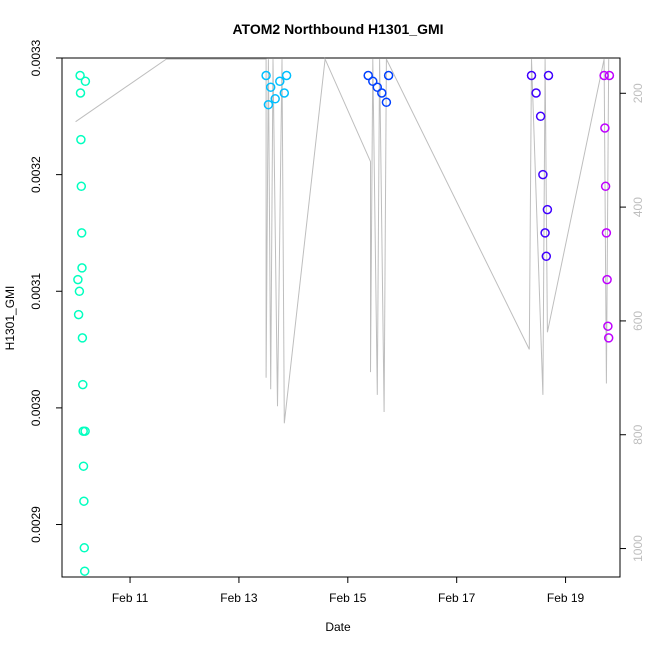 The width and height of the screenshot is (650, 650). Describe the element at coordinates (239, 598) in the screenshot. I see `x-tick-label: Feb 13` at that location.